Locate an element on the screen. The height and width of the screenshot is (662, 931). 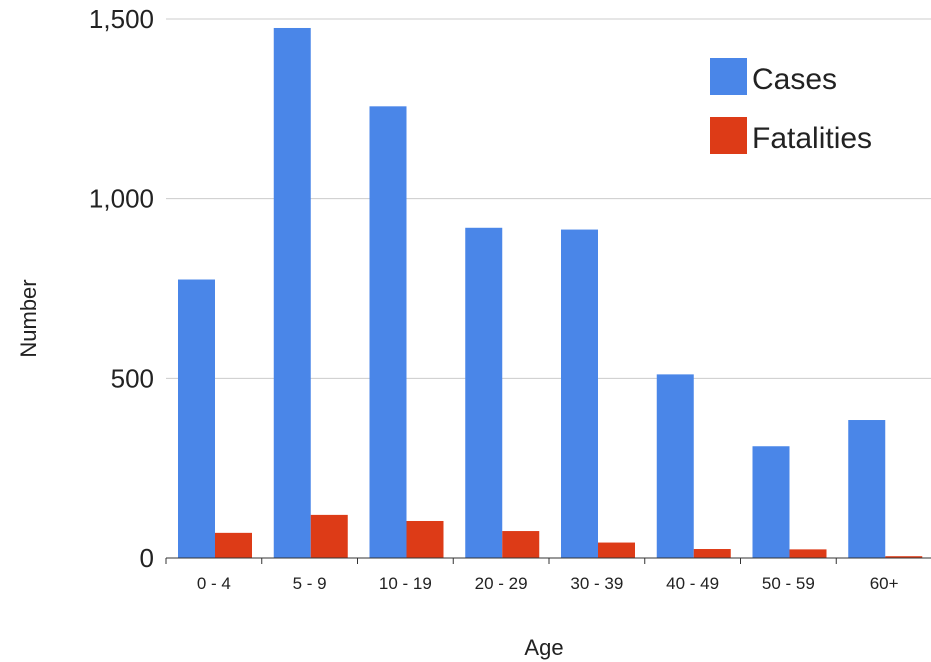
x-tick-label: 10 - 19 is located at coordinates (405, 583).